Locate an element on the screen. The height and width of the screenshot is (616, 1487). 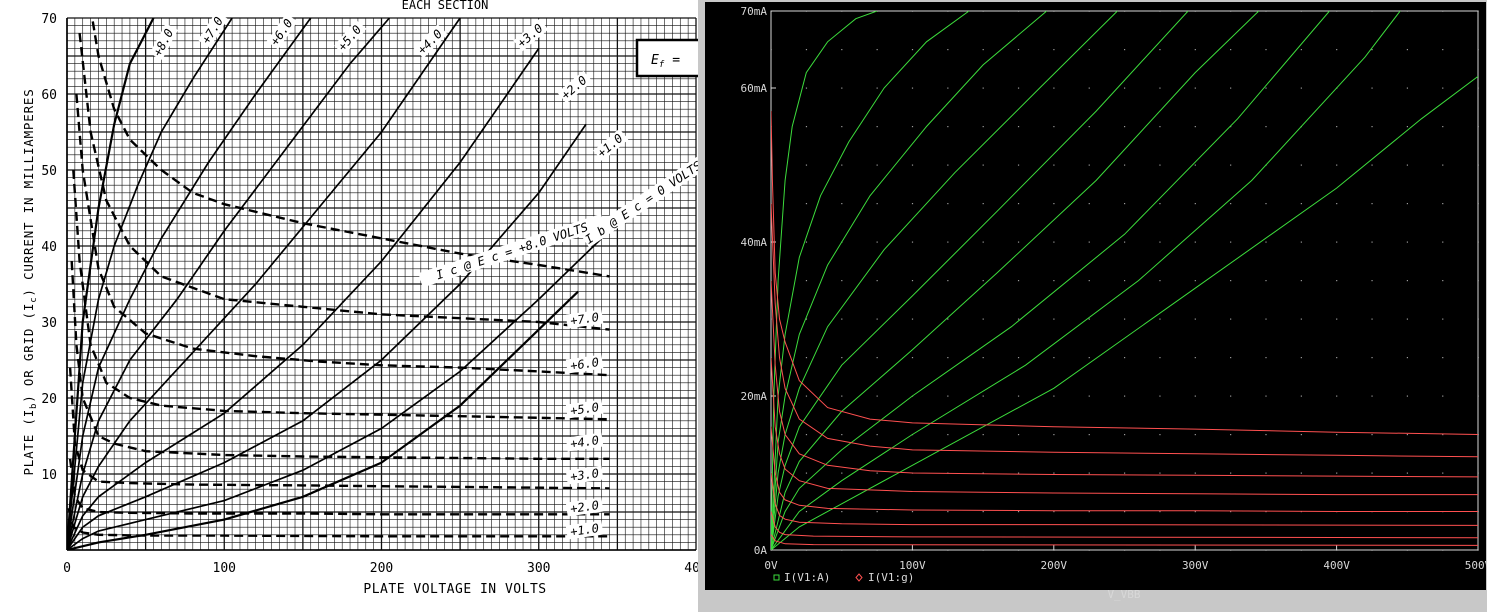
left-grid-label: +2.0 is located at coordinates (584, 507).